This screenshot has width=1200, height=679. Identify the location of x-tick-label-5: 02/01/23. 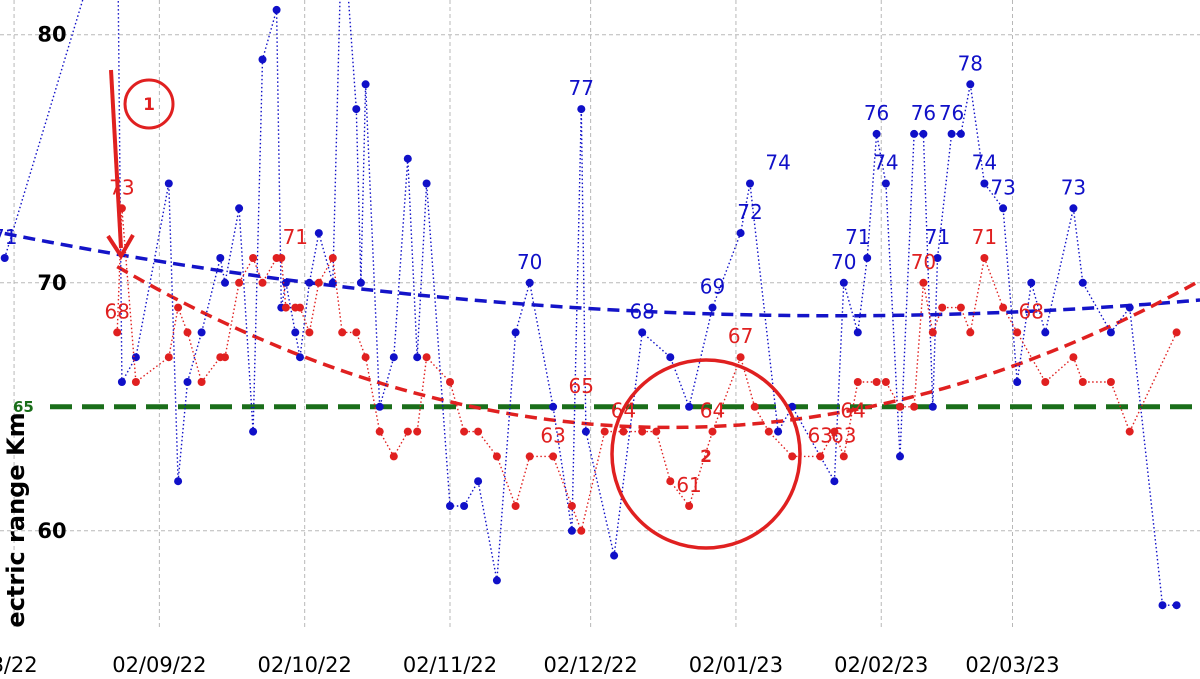
(736, 665).